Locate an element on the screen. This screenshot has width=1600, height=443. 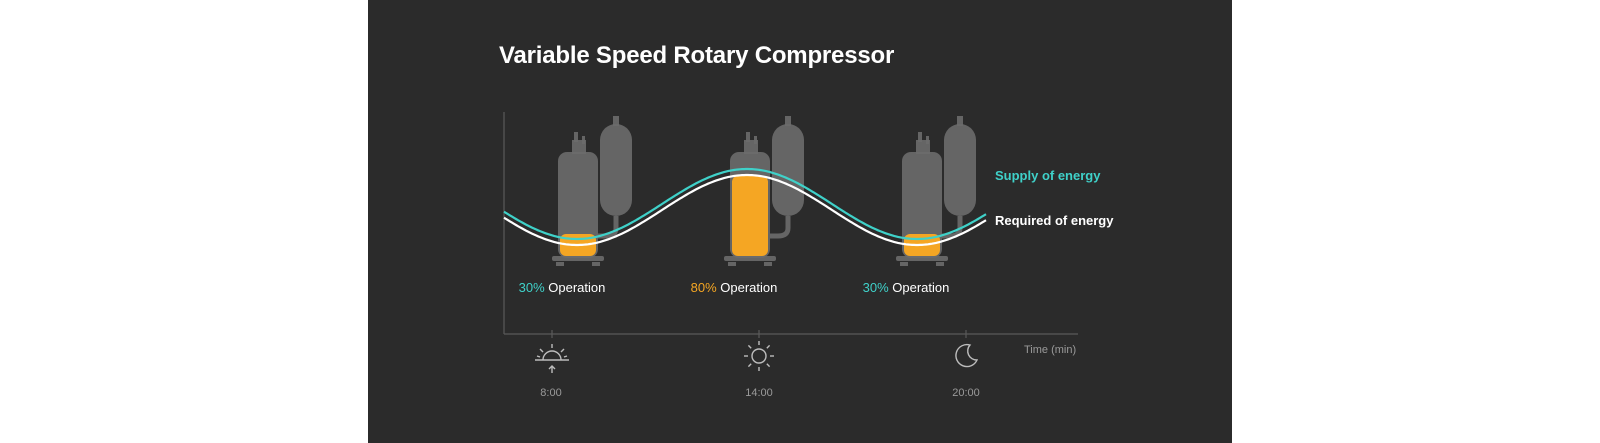
operation-label-1: 30% Operation is located at coordinates (562, 287).